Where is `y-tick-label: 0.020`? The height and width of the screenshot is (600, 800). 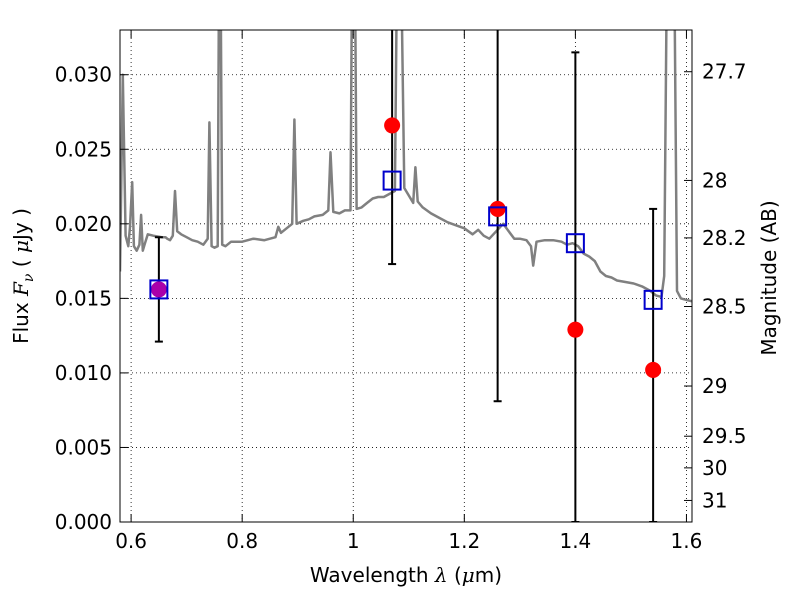 y-tick-label: 0.020 is located at coordinates (83, 224).